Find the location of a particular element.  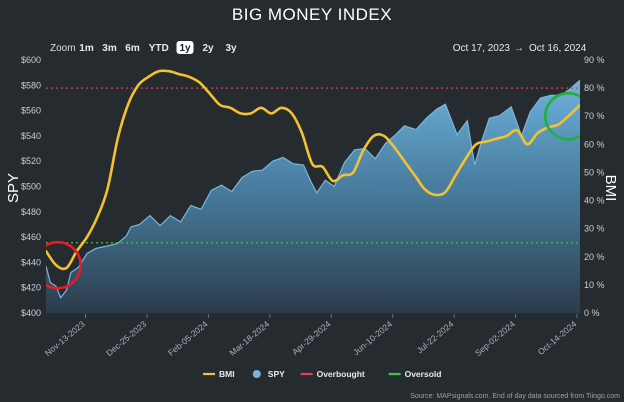

y-left-tick-label: $500 is located at coordinates (31, 187).